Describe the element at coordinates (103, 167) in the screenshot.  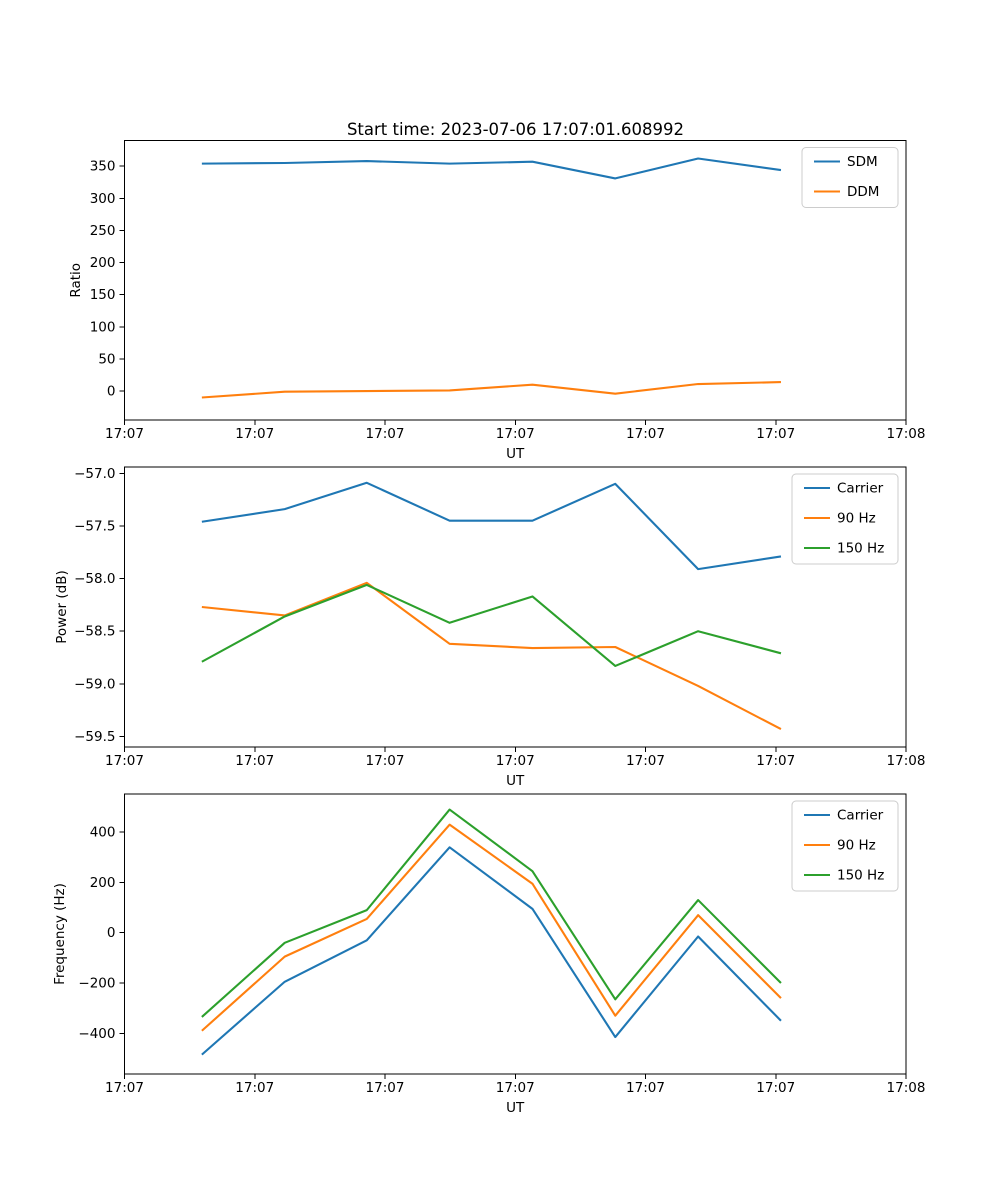
I see `y-tick-label: 350` at that location.